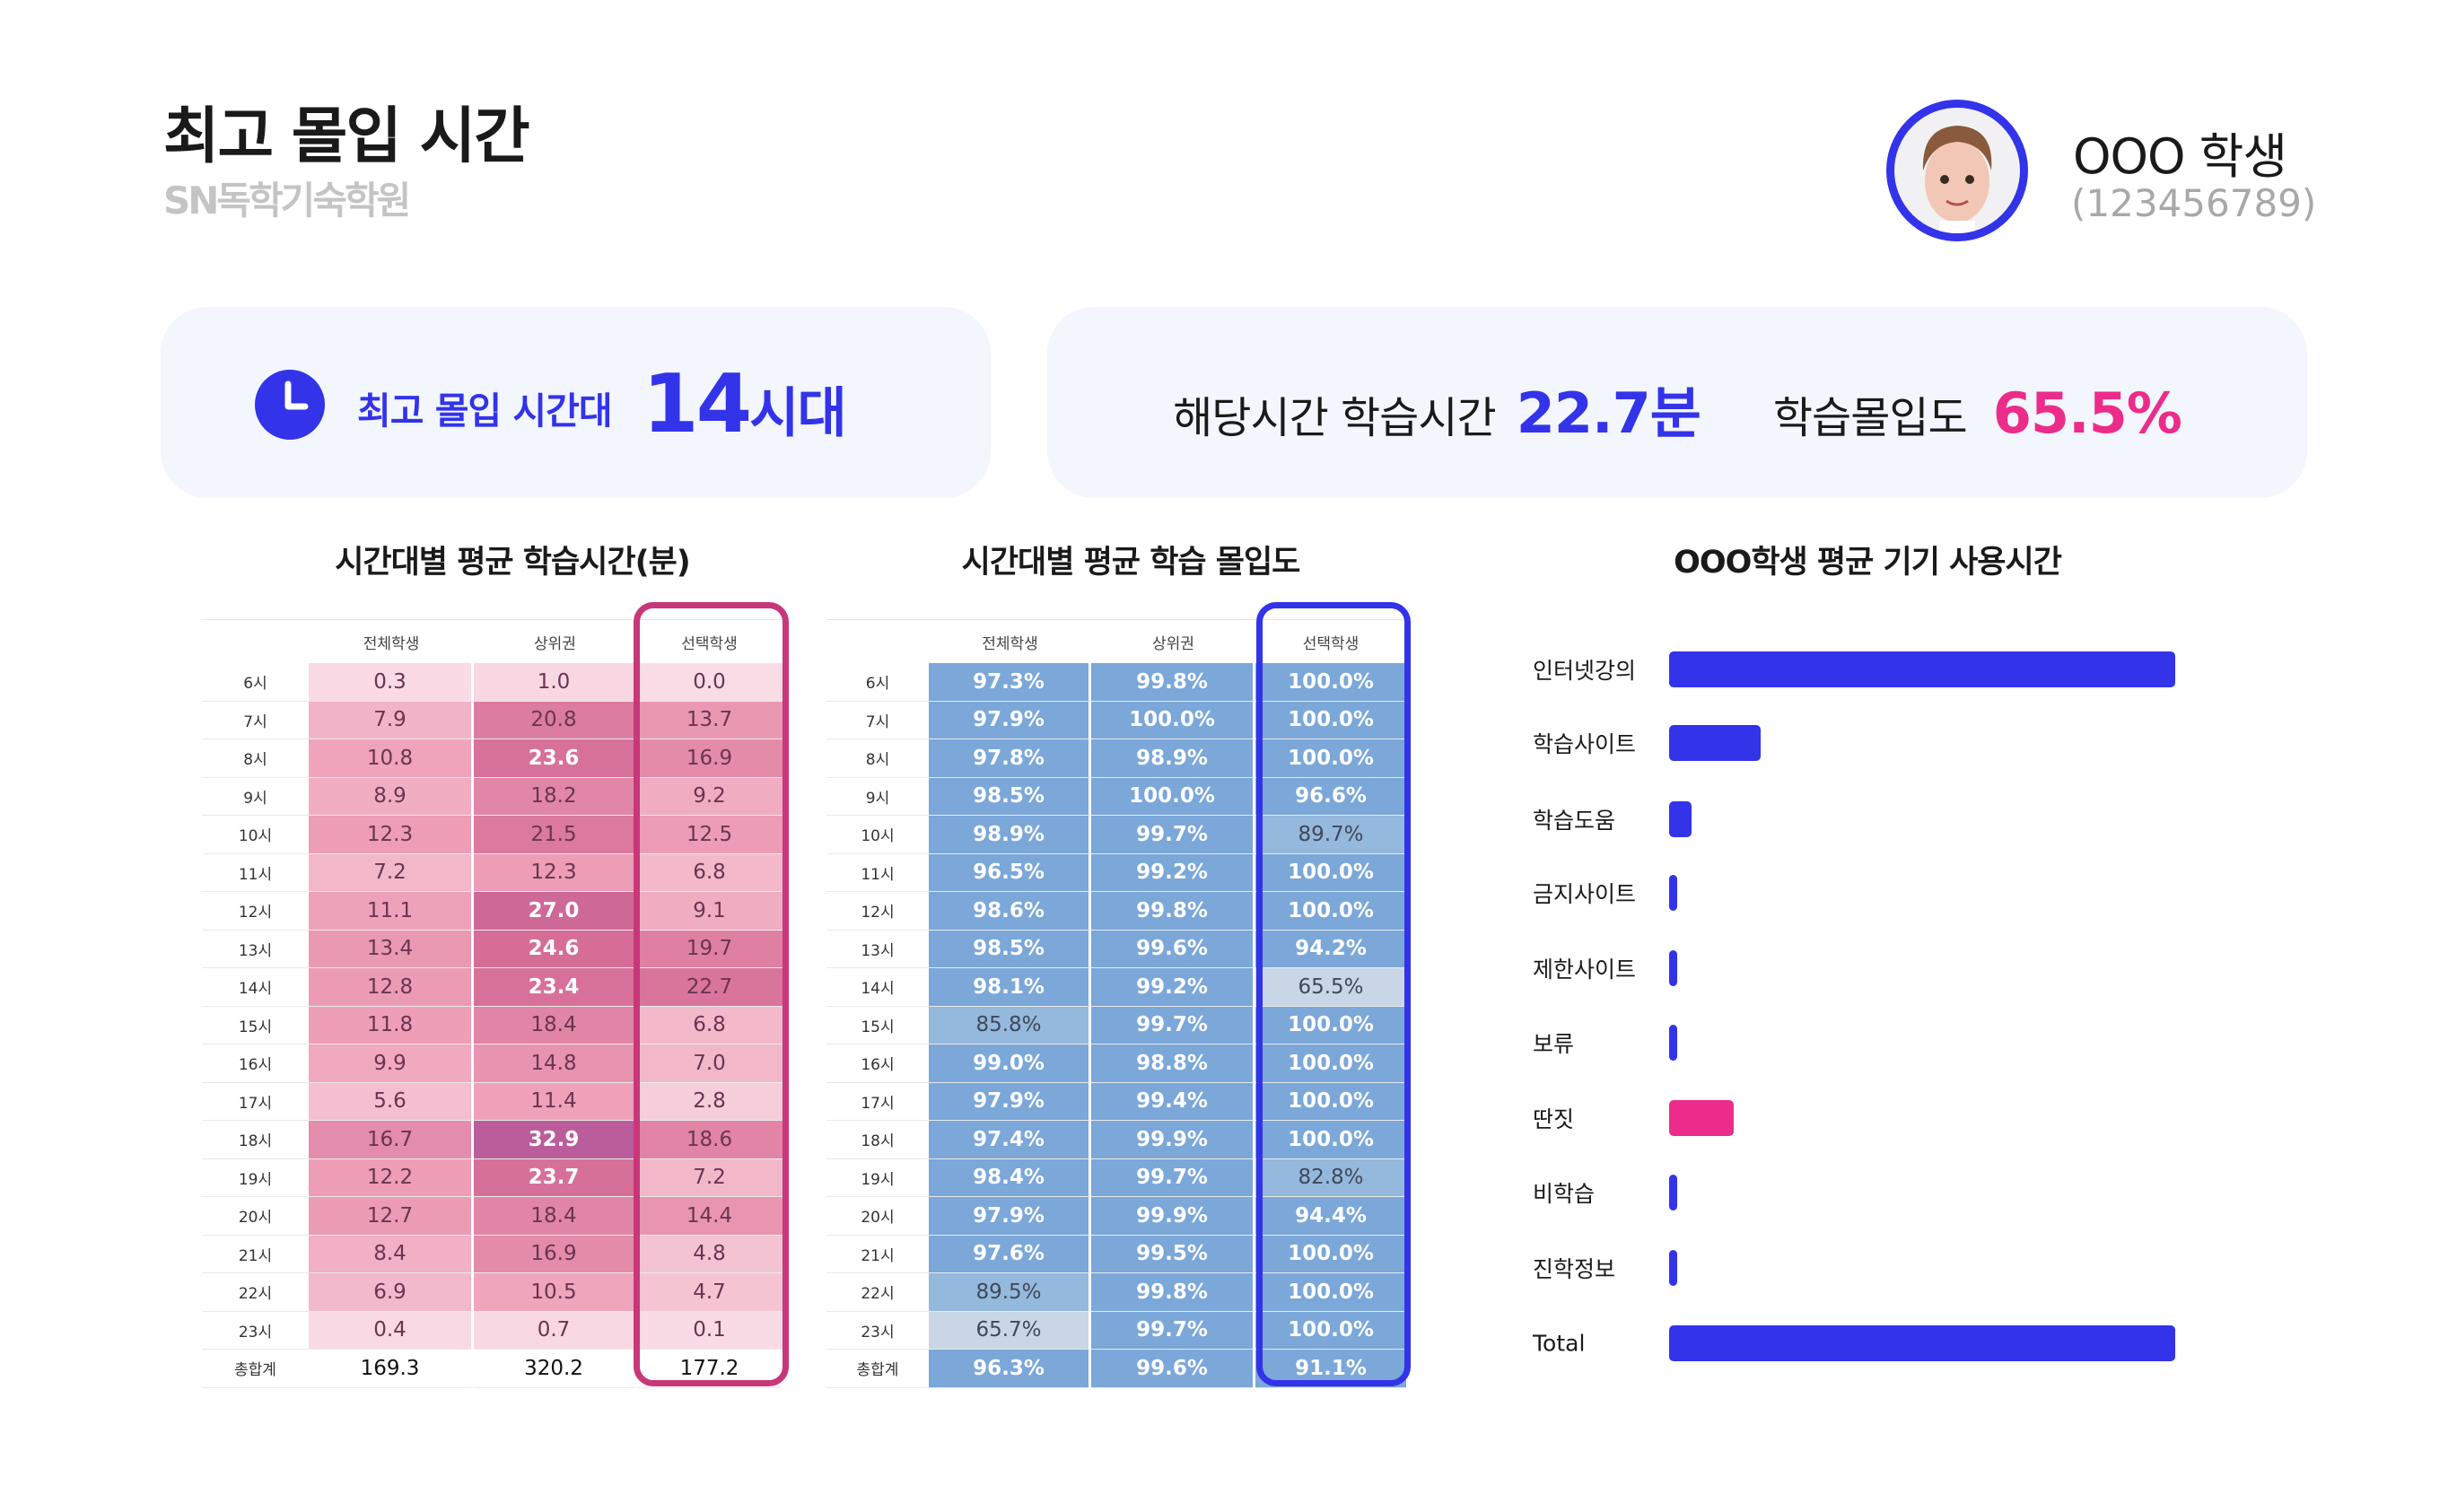 The width and height of the screenshot is (2457, 1512). What do you see at coordinates (709, 1216) in the screenshot?
I see `heatmap-cell: 14.4` at bounding box center [709, 1216].